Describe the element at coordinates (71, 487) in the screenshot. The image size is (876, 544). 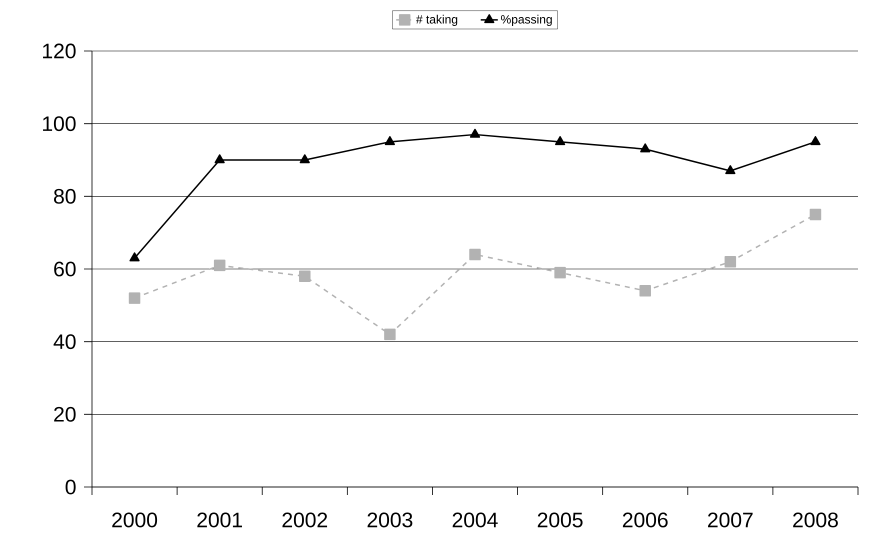
I see `y-tick-label: 0` at that location.